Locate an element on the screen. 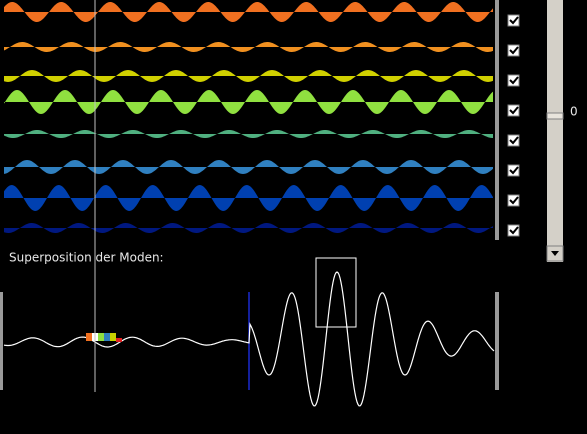 The height and width of the screenshot is (434, 587). superposition-label: Superposition der Moden: is located at coordinates (86, 258).